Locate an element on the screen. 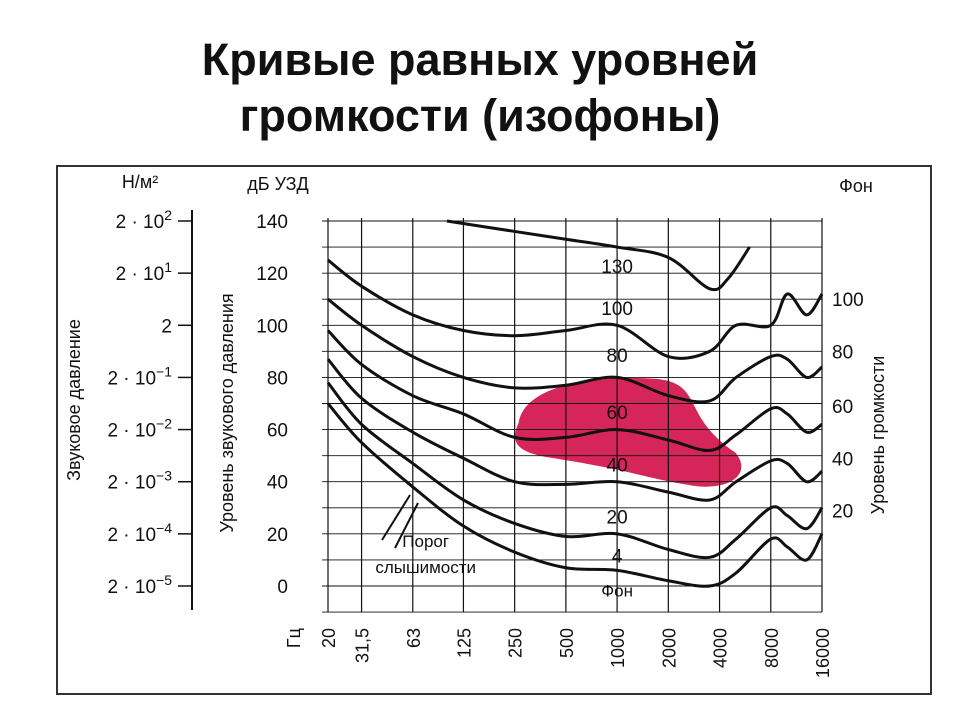  curve-label: 40 is located at coordinates (617, 465).